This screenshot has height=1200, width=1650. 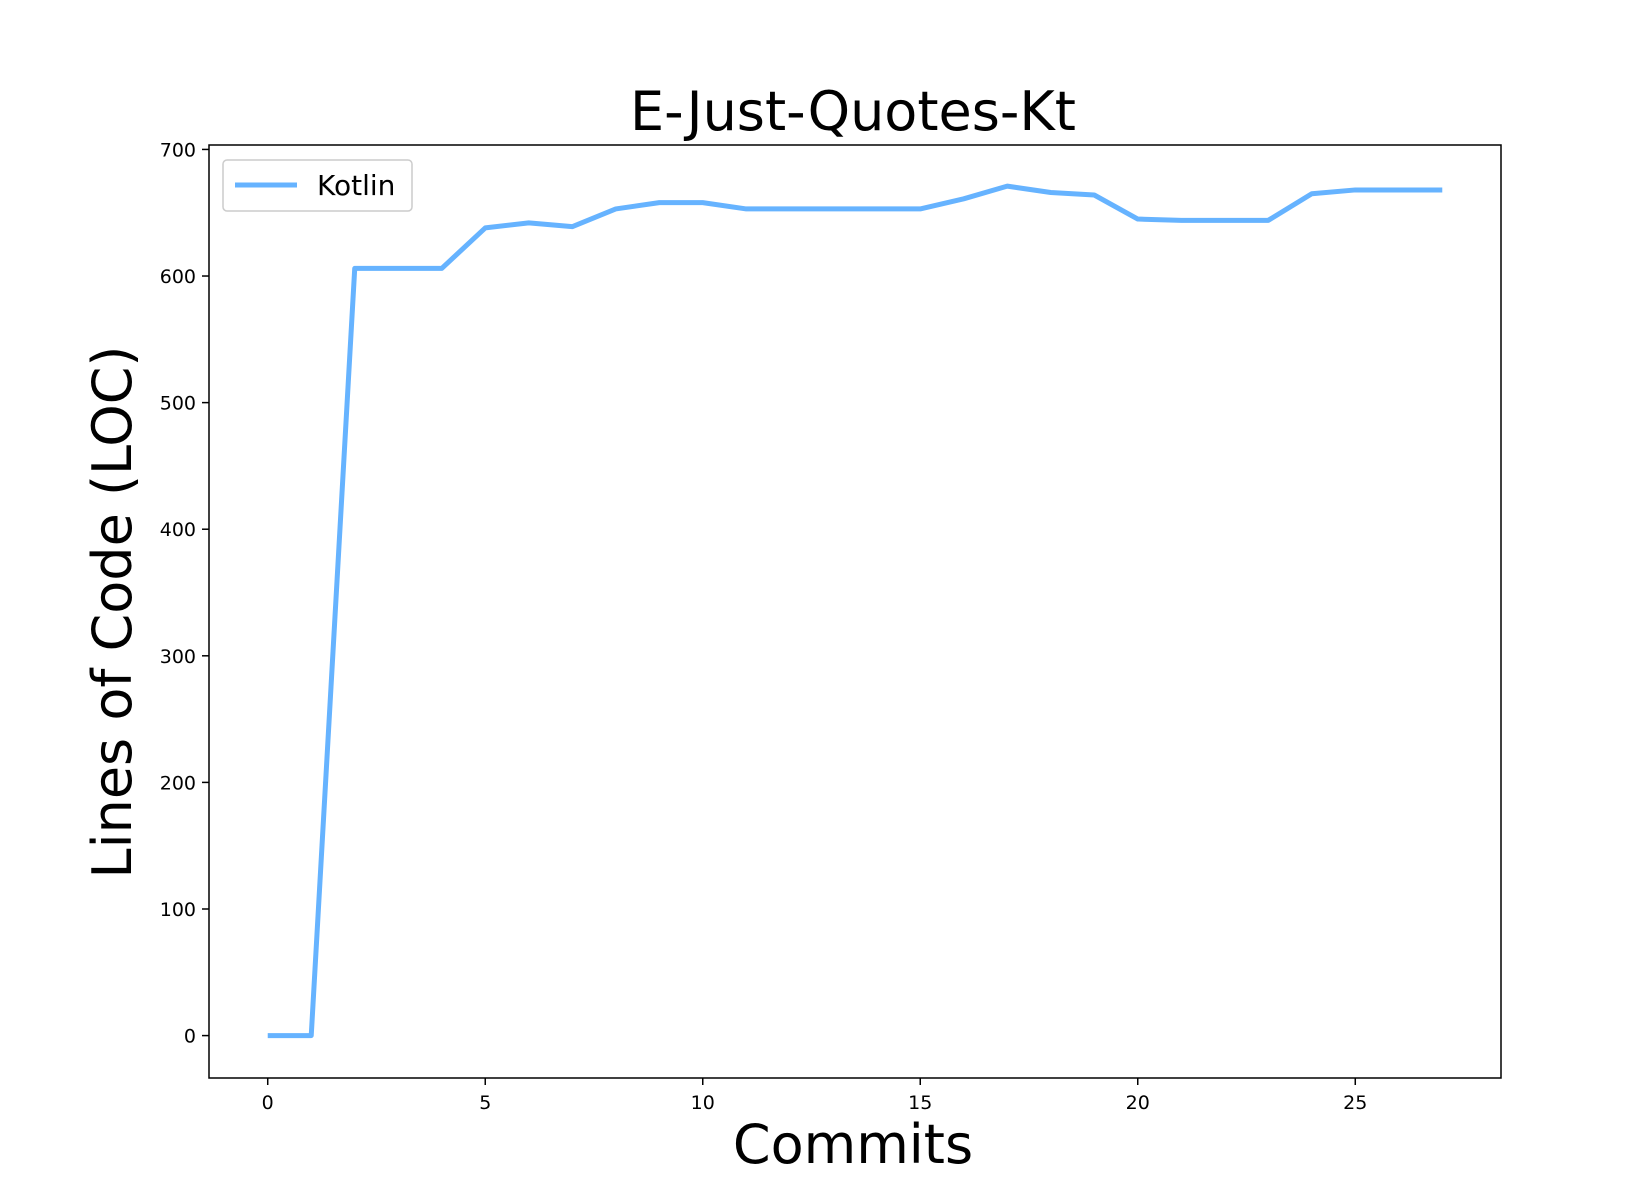 What do you see at coordinates (190, 1037) in the screenshot?
I see `y-tick-label: 0` at bounding box center [190, 1037].